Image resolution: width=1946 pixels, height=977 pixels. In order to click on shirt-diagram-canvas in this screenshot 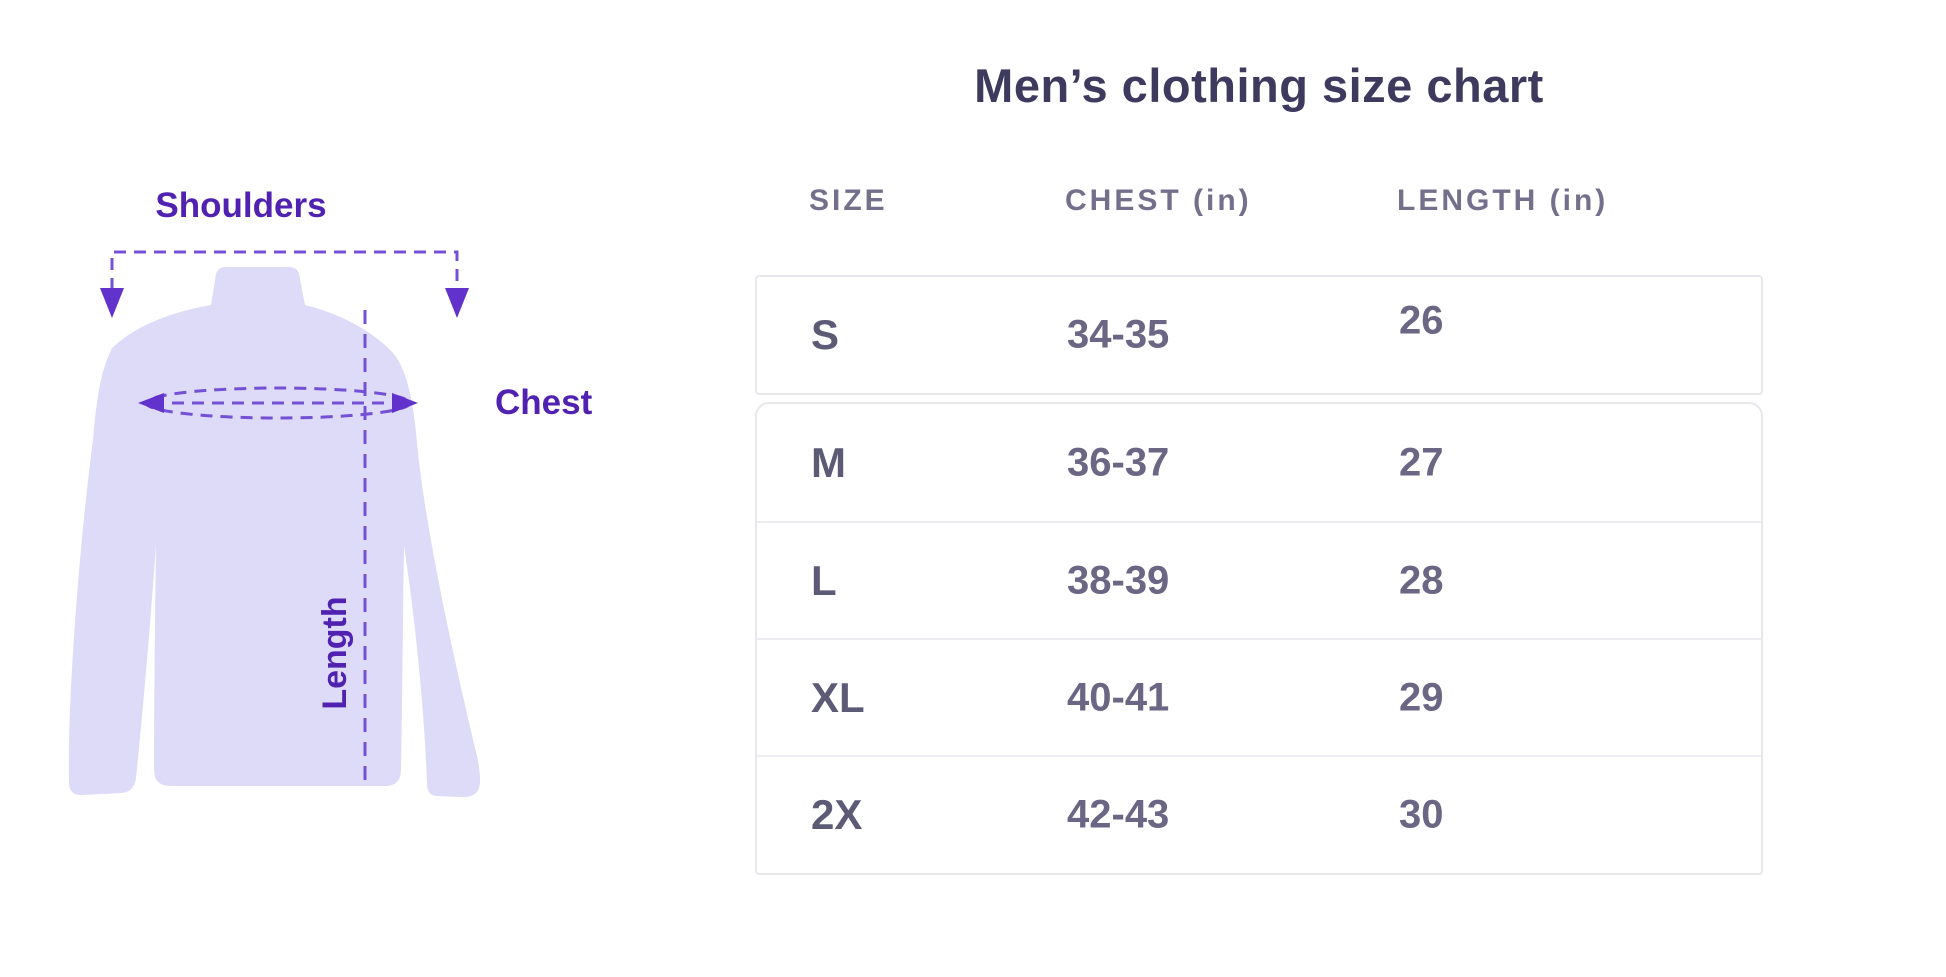, I will do `click(274, 524)`.